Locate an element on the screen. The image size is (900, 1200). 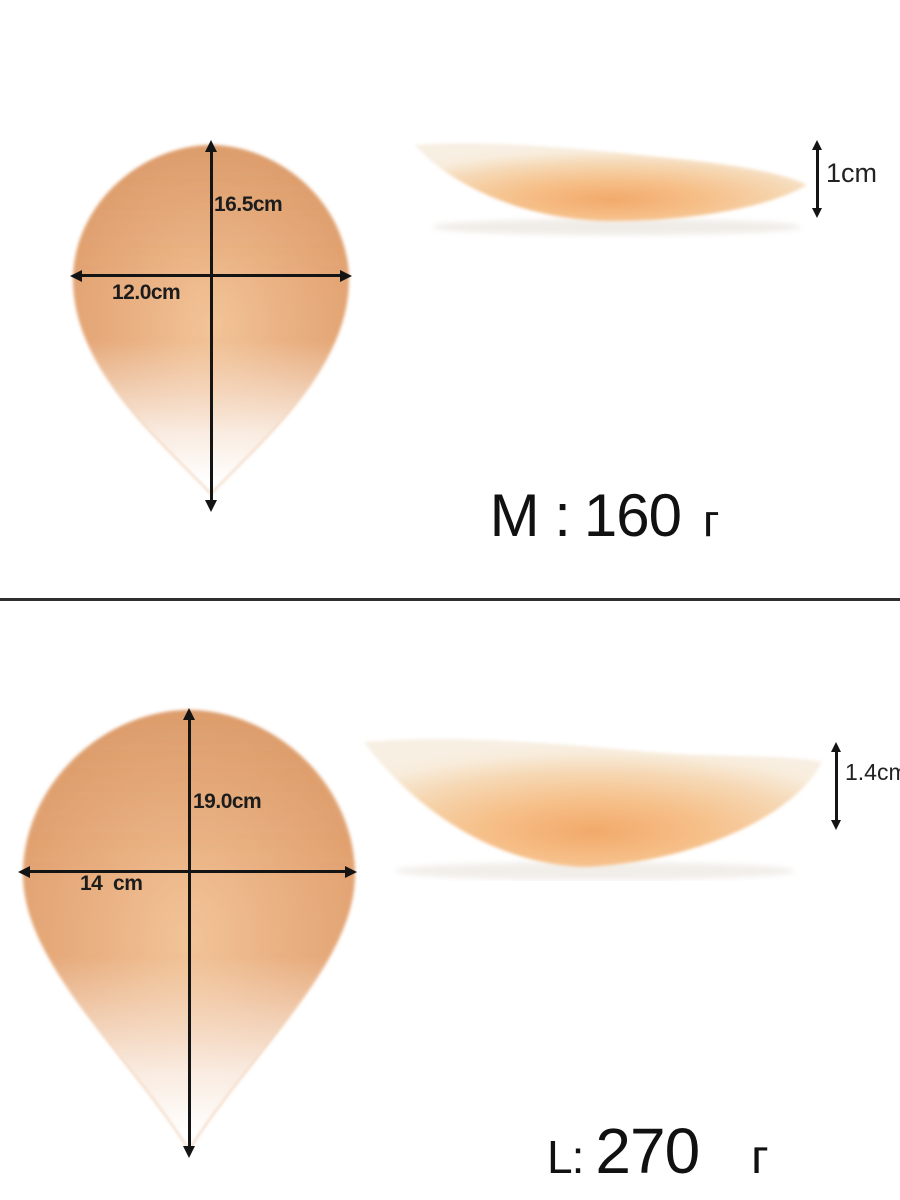
height-dimension-label-l: 19.0cm is located at coordinates (227, 801).